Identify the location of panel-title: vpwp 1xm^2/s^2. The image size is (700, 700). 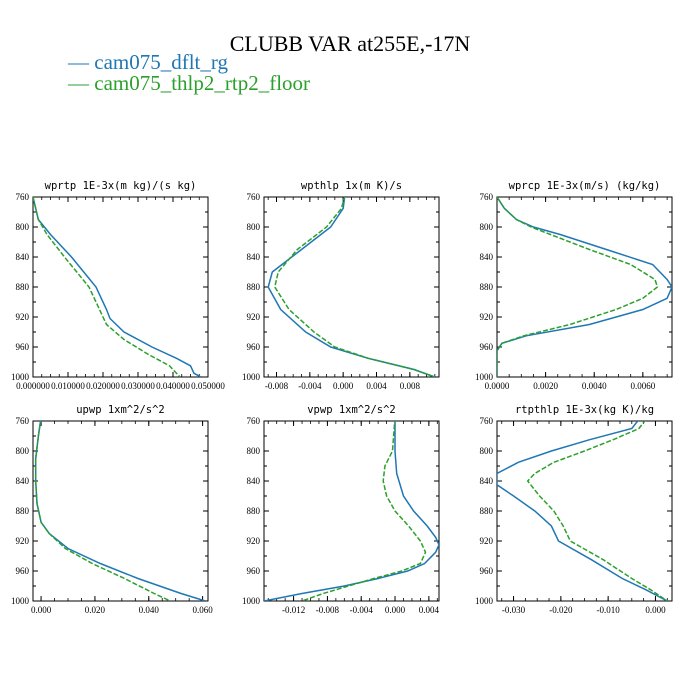
(351, 410).